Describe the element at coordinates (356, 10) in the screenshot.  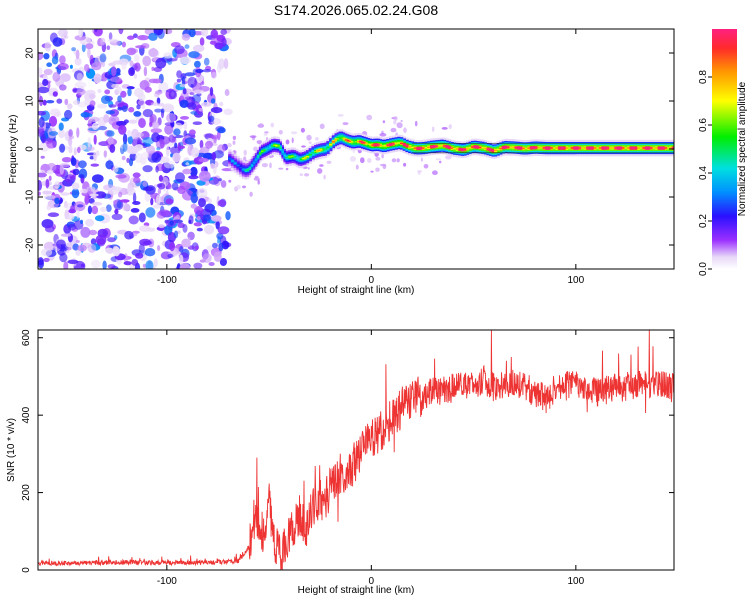
I see `chart-title: S174.2026.065.02.24.G08` at that location.